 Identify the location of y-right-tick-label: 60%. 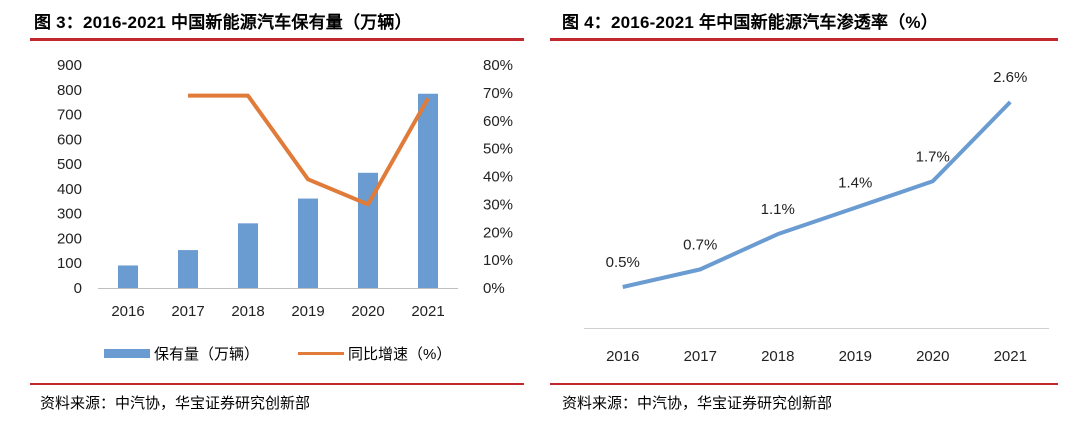
(498, 121).